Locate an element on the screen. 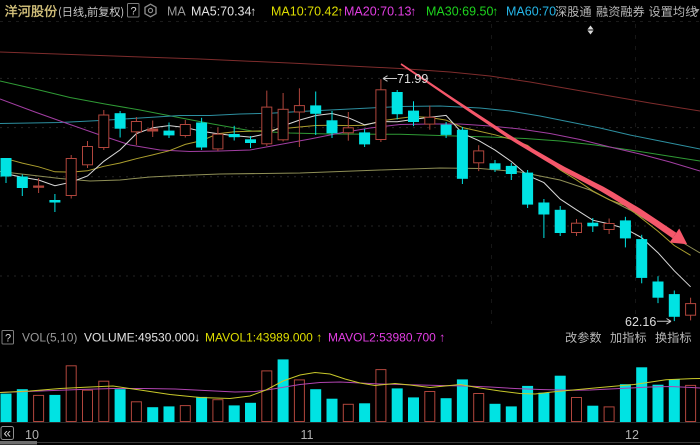 The height and width of the screenshot is (445, 700). svg-text: MA30:69.50 is located at coordinates (459, 12).